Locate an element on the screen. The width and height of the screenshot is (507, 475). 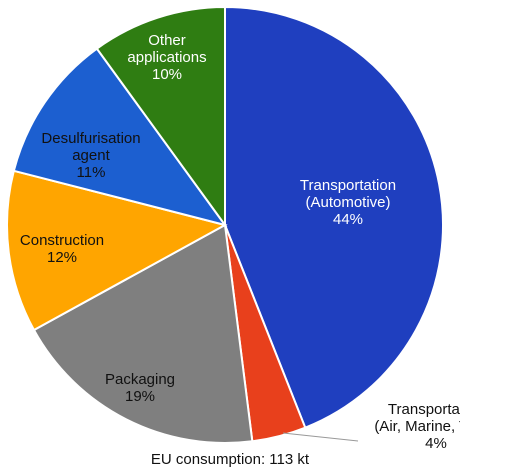
slice-label-other-applications: Other applications 10% is located at coordinates (166, 57).